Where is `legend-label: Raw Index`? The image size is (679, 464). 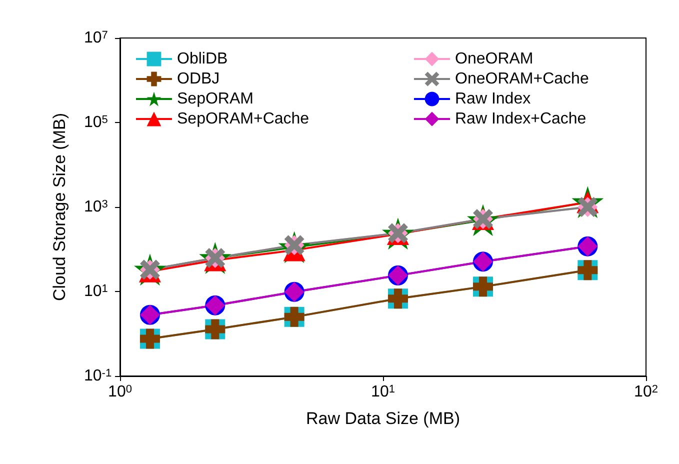
legend-label: Raw Index is located at coordinates (493, 99).